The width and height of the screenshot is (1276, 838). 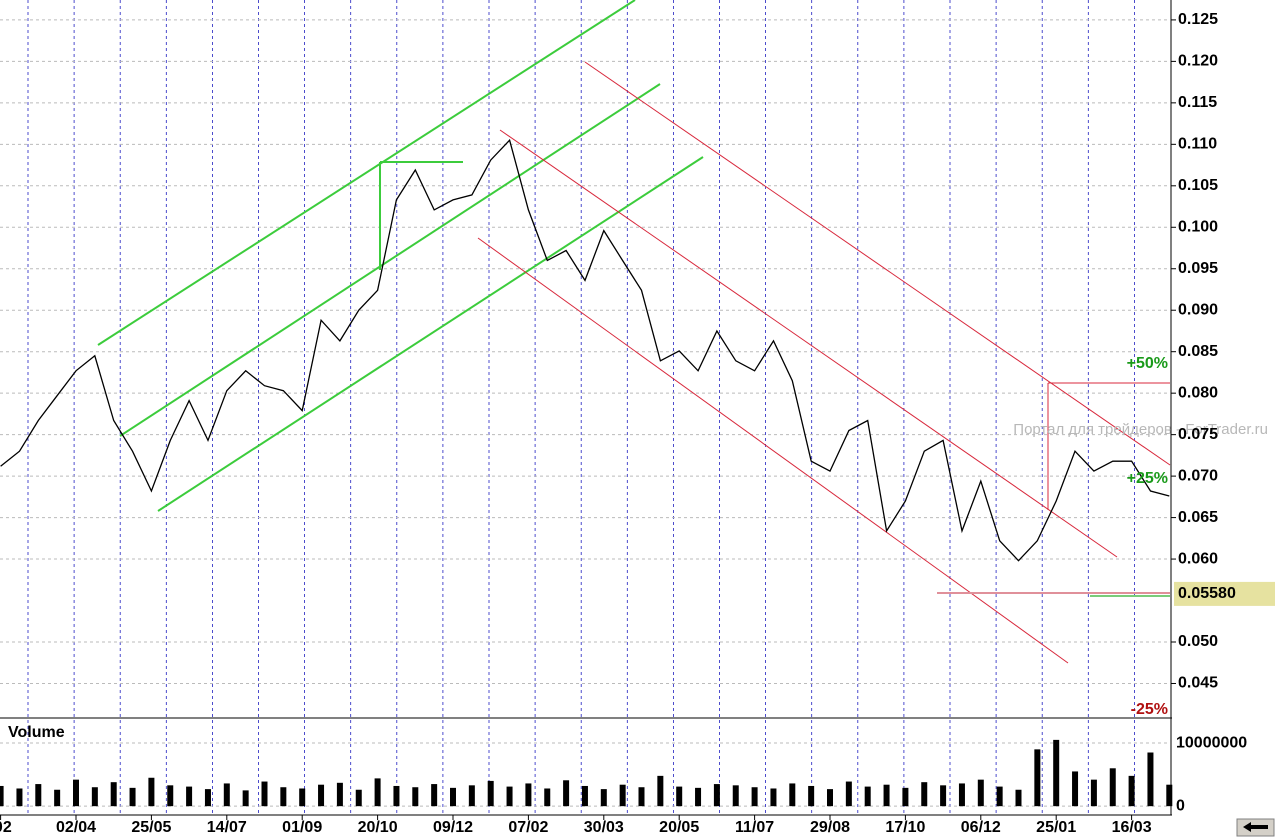 I want to click on x-tick-label: 14/07, so click(x=227, y=827).